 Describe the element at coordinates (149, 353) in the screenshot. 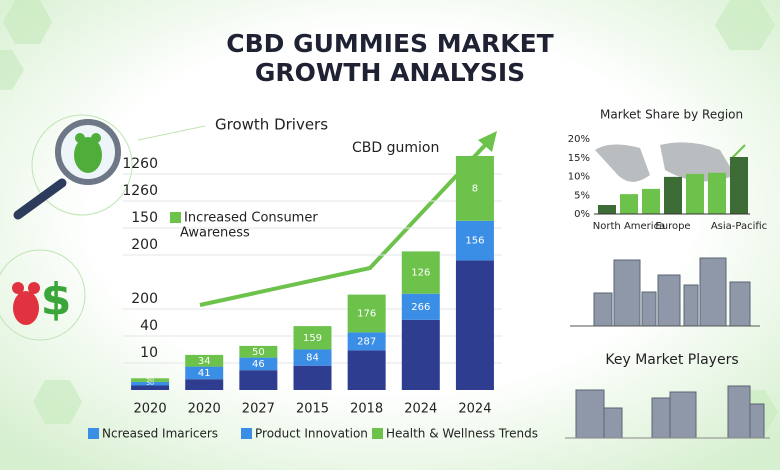

I see `y-tick-label: 10` at that location.